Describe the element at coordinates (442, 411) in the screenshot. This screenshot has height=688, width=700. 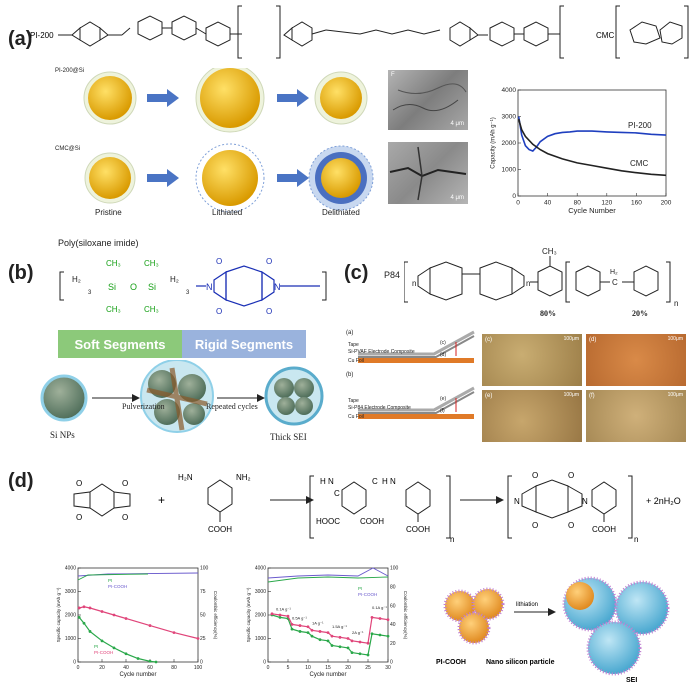
I see `peel-mark-f: (f)` at that location.